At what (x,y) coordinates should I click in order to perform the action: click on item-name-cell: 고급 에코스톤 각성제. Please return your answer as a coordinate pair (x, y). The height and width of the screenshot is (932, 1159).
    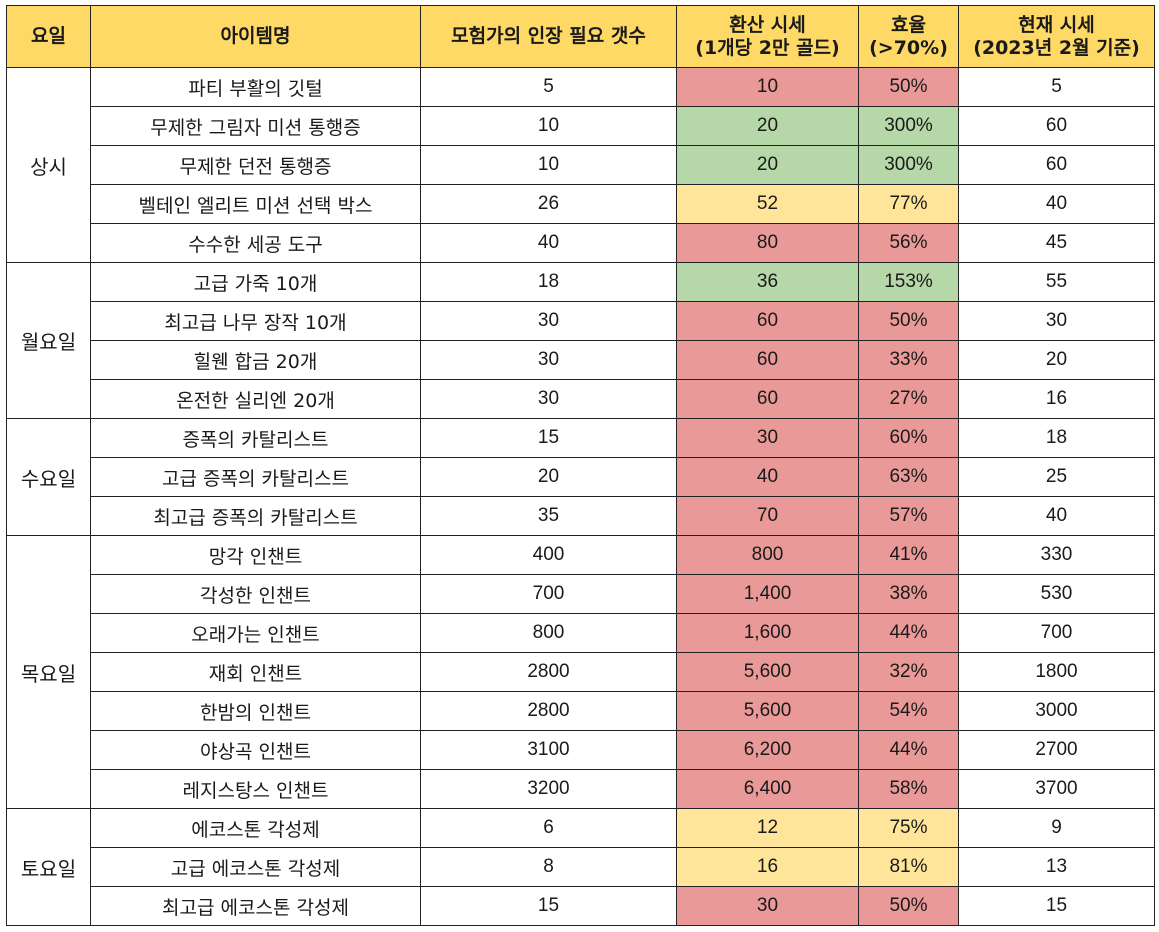
    Looking at the image, I should click on (255, 867).